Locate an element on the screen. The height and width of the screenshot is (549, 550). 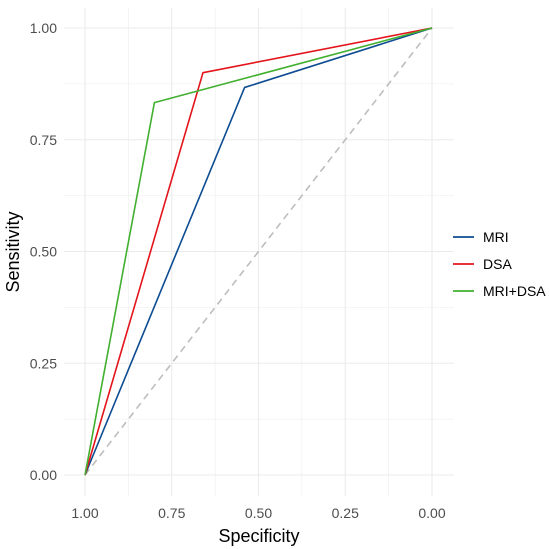
y-tick-label: 0.00 is located at coordinates (43, 475).